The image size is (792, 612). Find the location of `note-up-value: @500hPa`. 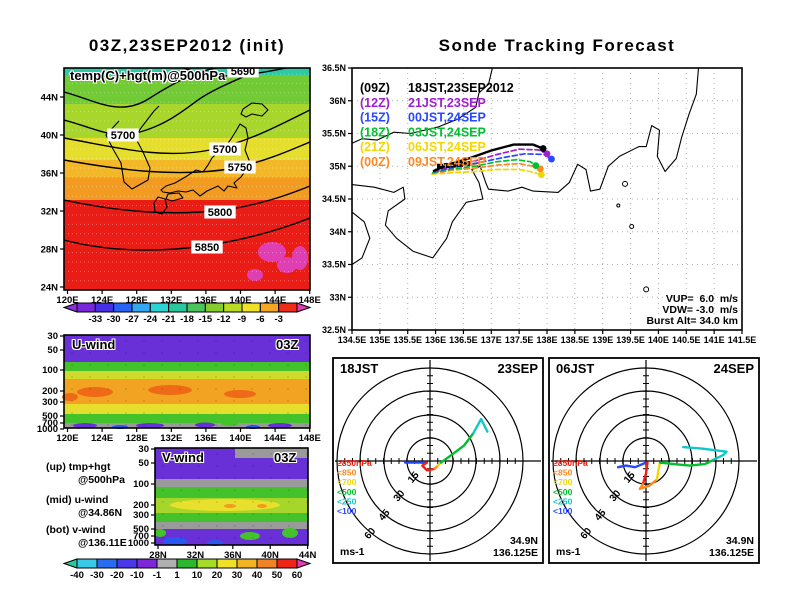

note-up-value: @500hPa is located at coordinates (102, 480).